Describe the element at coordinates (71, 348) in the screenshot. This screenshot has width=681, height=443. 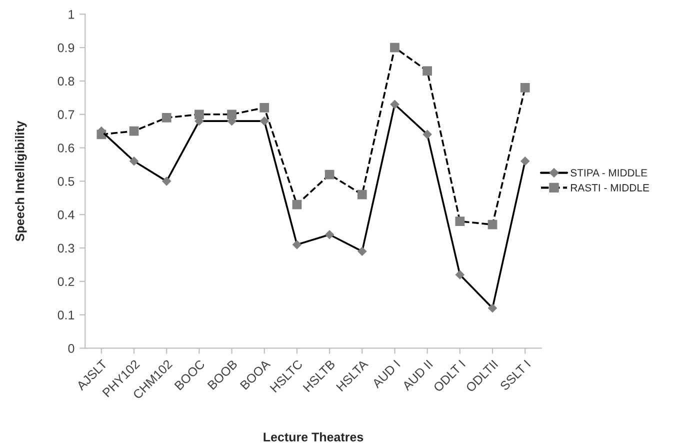
I see `y-tick-label: 0` at that location.